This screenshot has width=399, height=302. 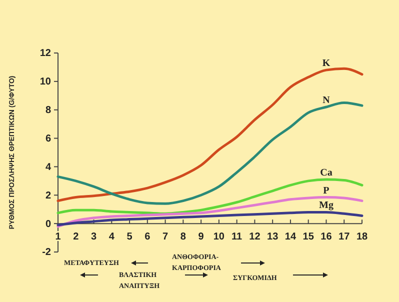 What do you see at coordinates (165, 237) in the screenshot?
I see `x-tick-label: 7` at bounding box center [165, 237].